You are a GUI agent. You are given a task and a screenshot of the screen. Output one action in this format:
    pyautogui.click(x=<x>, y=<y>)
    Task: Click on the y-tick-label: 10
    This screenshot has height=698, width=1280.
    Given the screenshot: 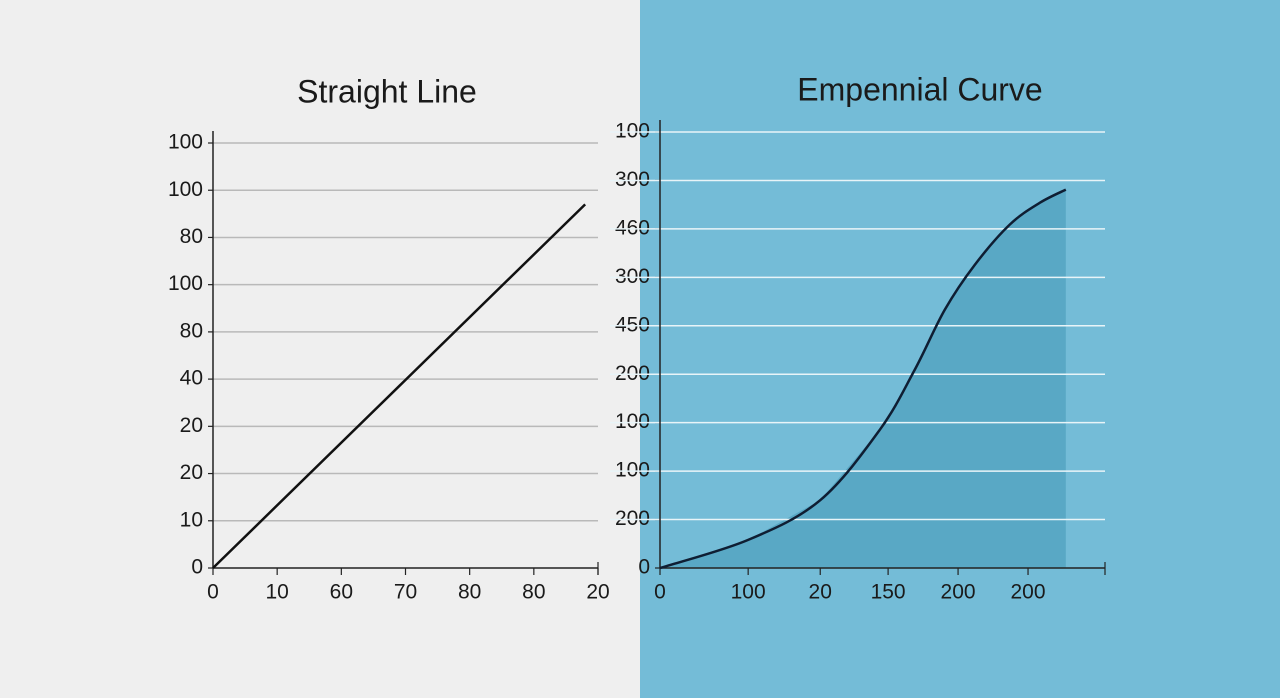 What is the action you would take?
    pyautogui.click(x=191, y=519)
    